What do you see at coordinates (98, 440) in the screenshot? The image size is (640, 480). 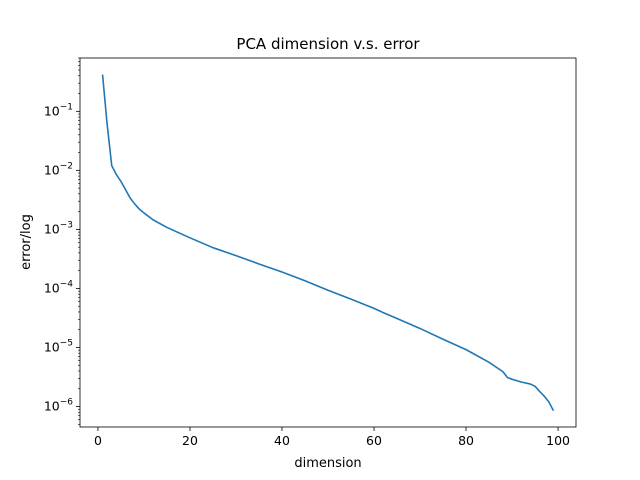 I see `x-tick-label: 0` at bounding box center [98, 440].